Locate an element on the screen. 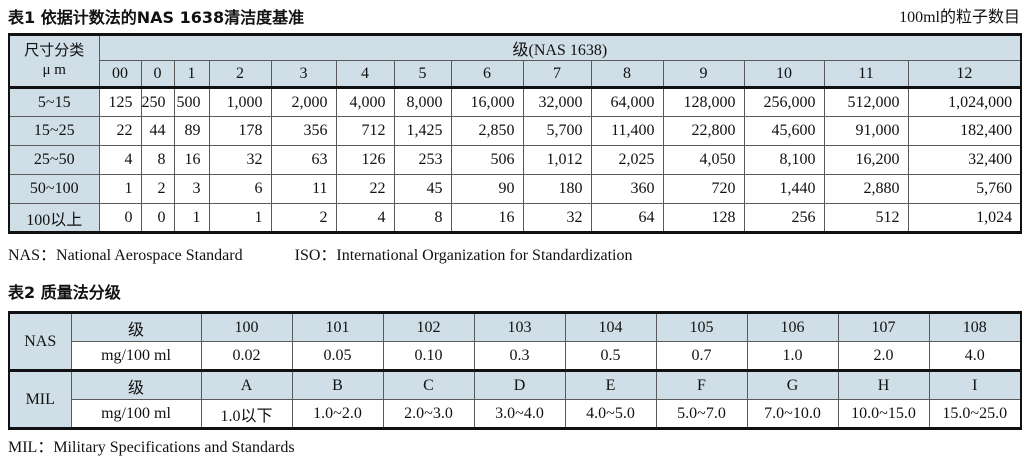  table1-cell: 1,012 is located at coordinates (557, 160).